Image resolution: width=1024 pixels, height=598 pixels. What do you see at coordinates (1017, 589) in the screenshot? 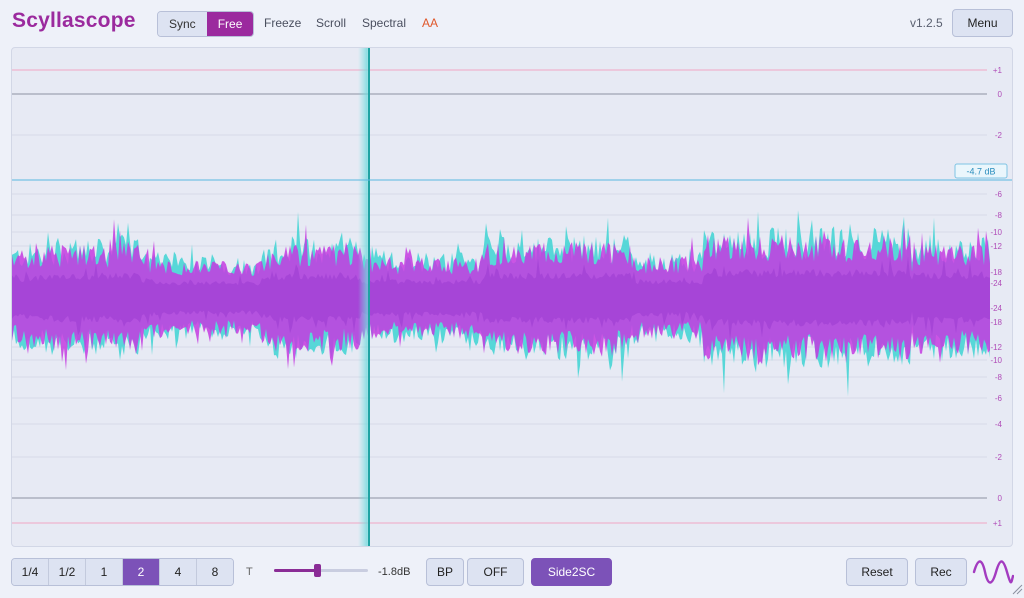
I see `resize-grip-icon` at bounding box center [1017, 589].